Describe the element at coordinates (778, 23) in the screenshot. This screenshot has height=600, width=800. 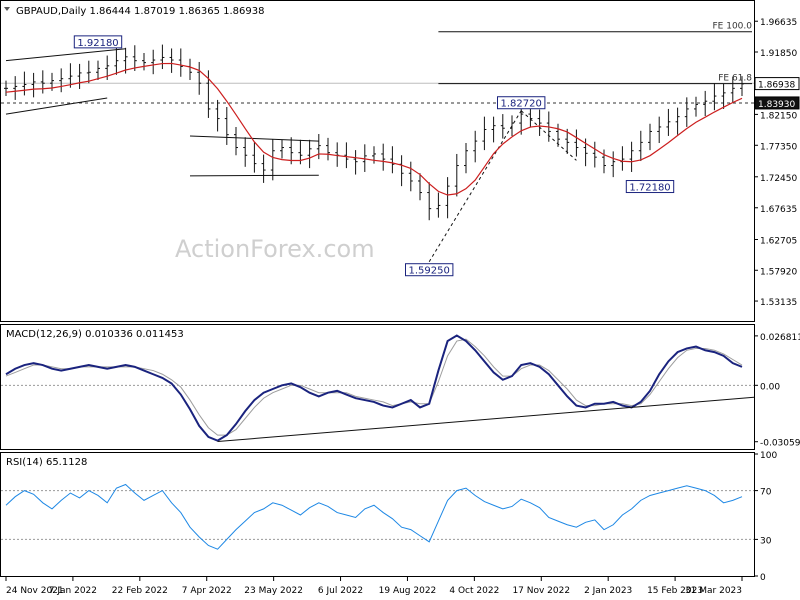
I see `price-tick-label: 1.96635` at that location.